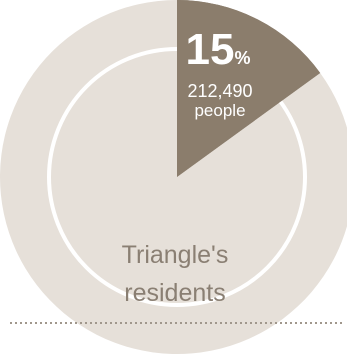 Image resolution: width=347 pixels, height=355 pixels. I want to click on center-label-line-2: residents, so click(174, 293).